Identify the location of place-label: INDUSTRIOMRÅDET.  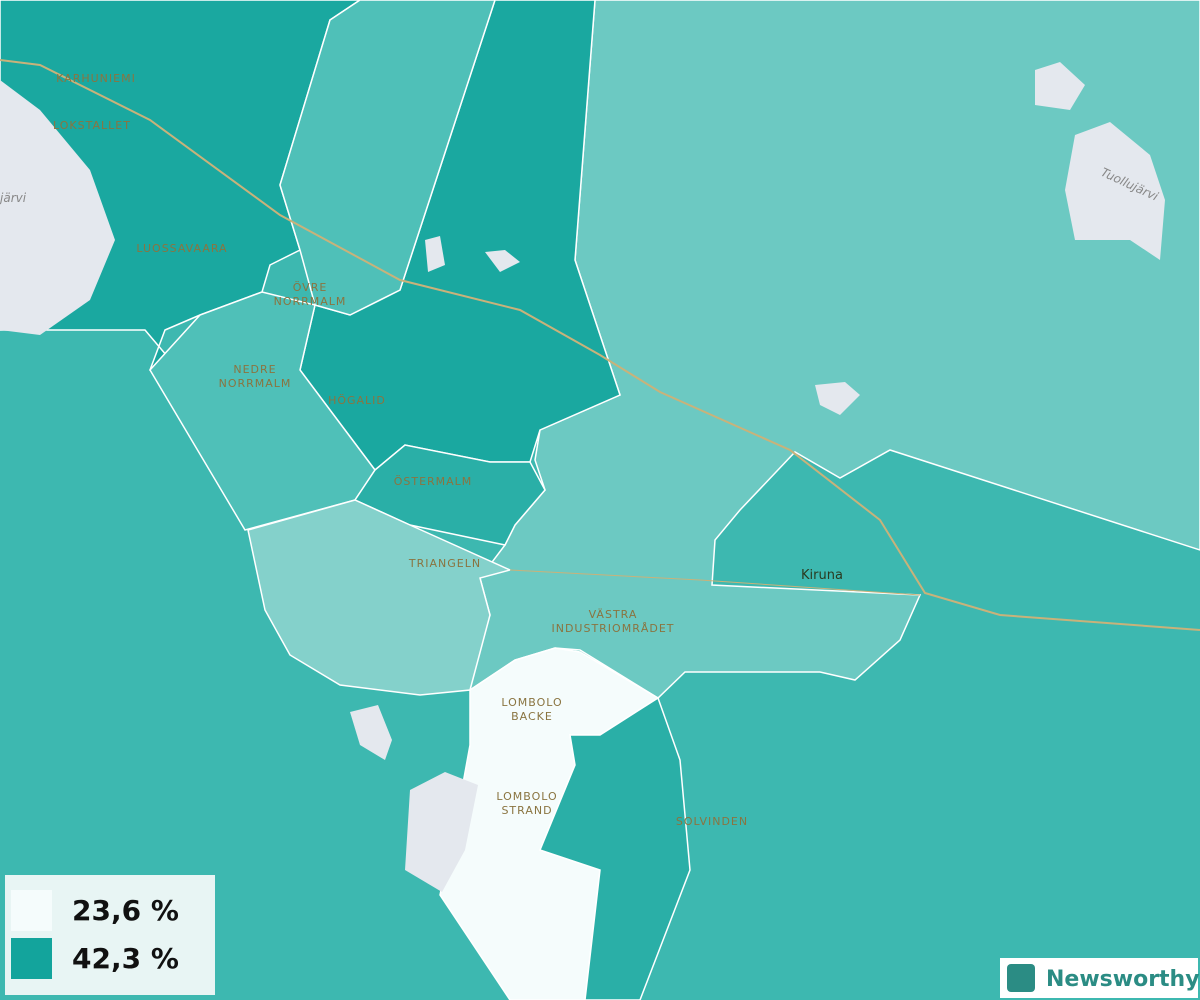
(612, 628).